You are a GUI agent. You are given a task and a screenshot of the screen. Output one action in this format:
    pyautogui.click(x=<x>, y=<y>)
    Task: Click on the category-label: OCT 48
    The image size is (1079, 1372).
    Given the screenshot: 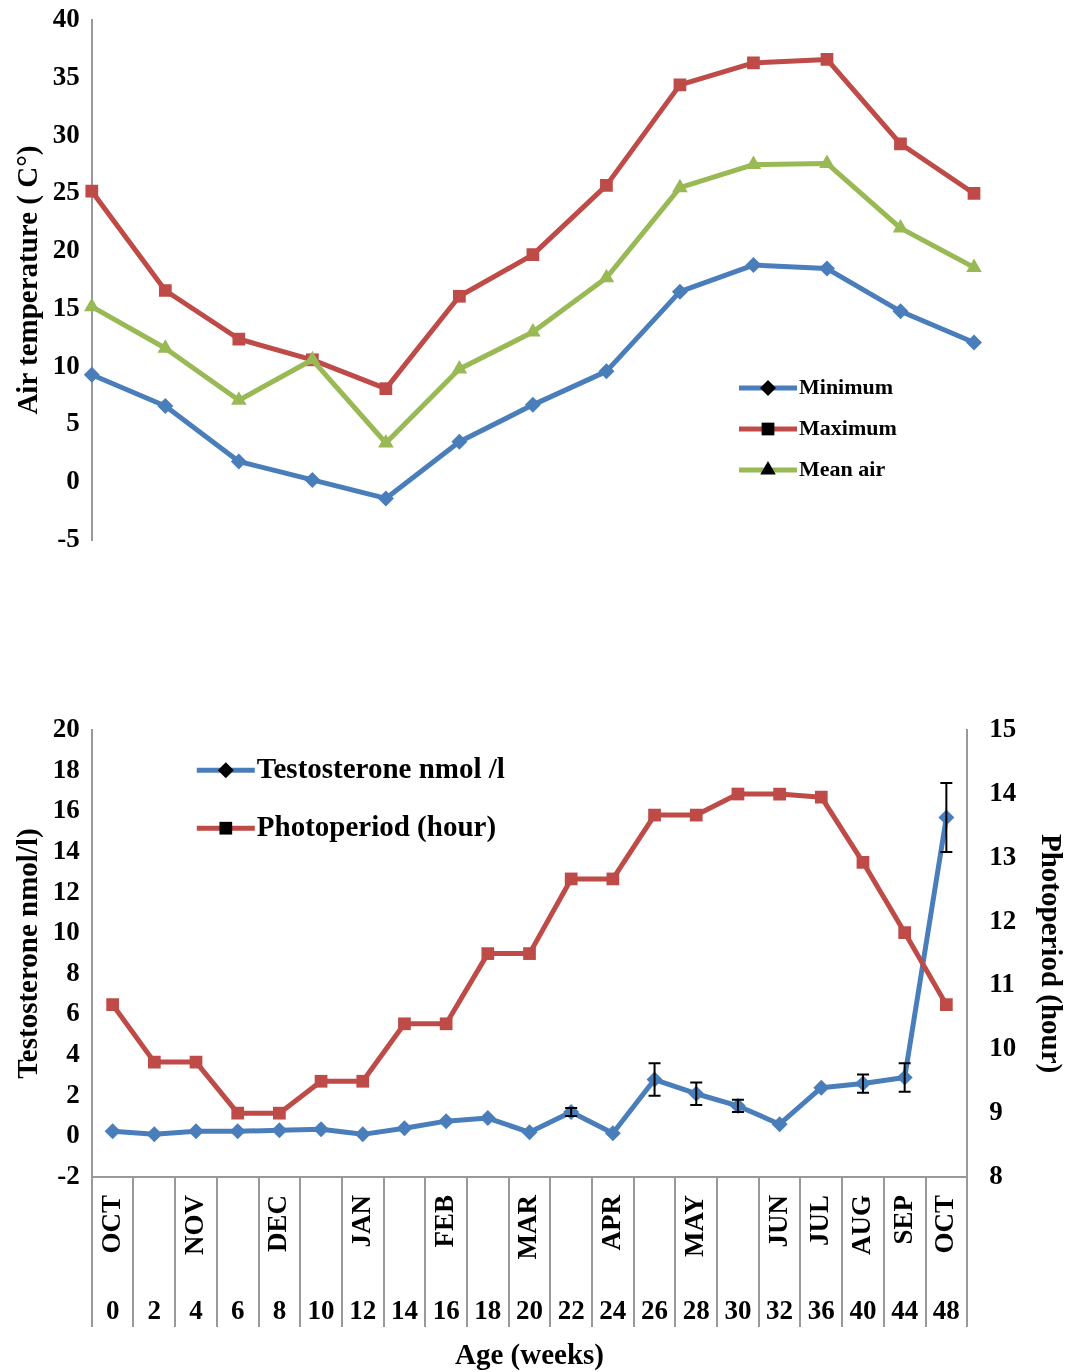 What is the action you would take?
    pyautogui.click(x=944, y=1260)
    